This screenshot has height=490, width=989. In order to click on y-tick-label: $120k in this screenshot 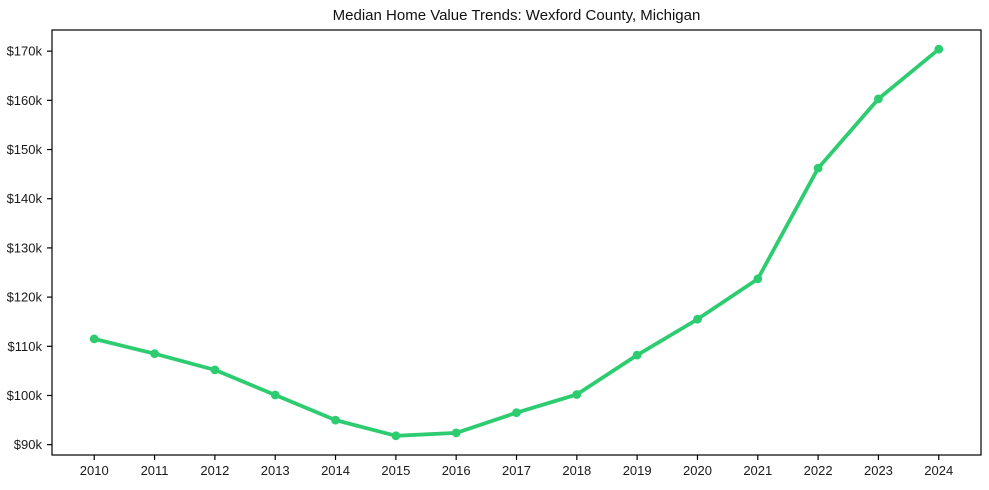, I will do `click(25, 297)`.